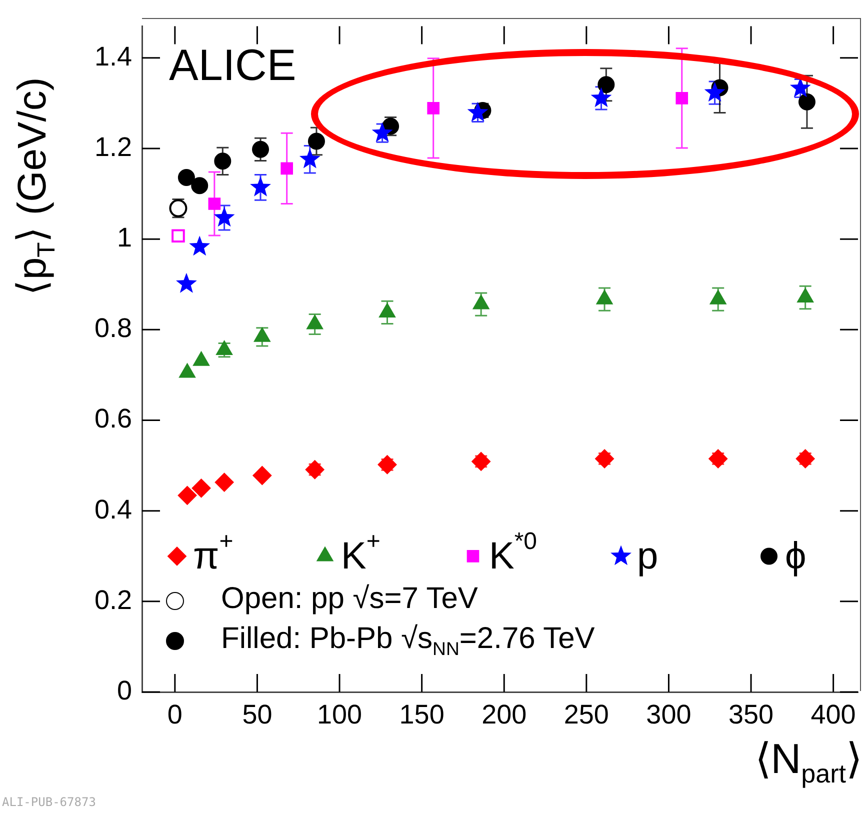 Image resolution: width=868 pixels, height=813 pixels. I want to click on annotation: Filled: Pb-Pb √s$_{NN}$=2.76 TeV, so click(408, 641).